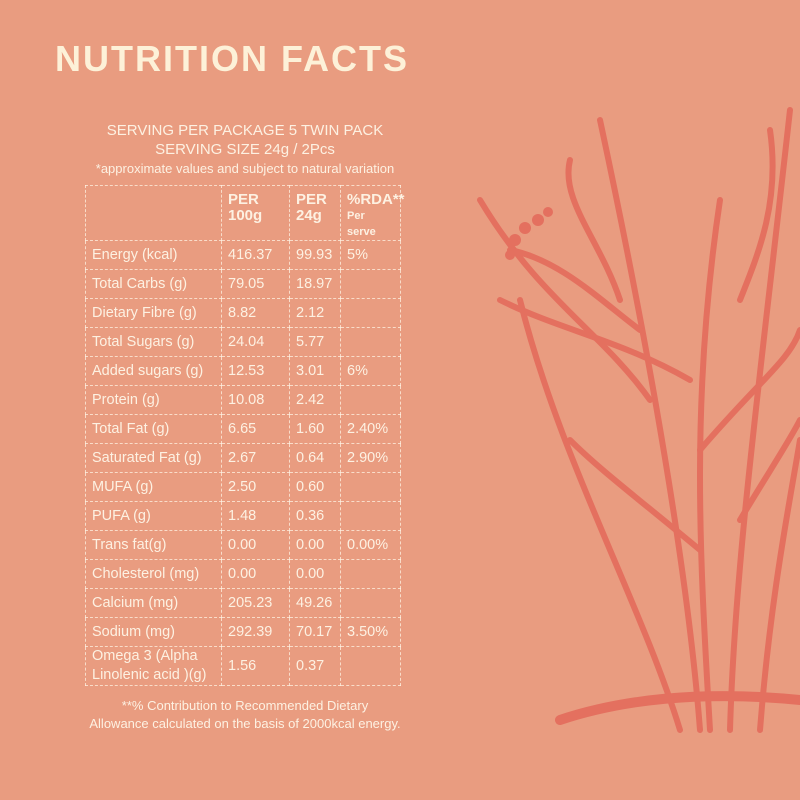 The width and height of the screenshot is (800, 800). I want to click on nutrient-row: Total Carbs (g) 79.05 18.97, so click(243, 284).